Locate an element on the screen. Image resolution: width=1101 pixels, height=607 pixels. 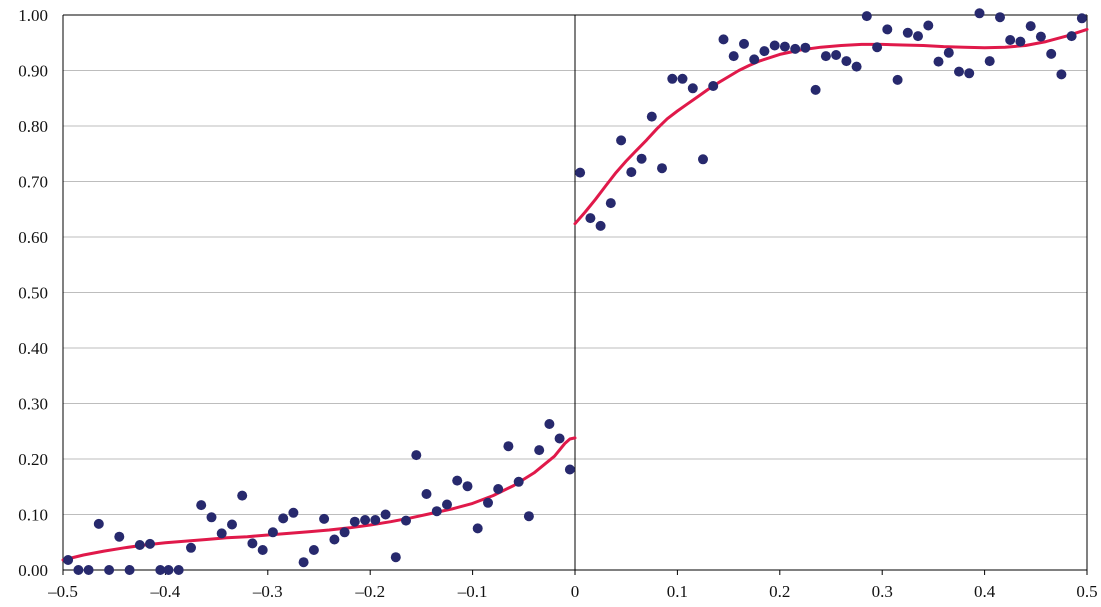
y-tick-label: 0.10 is located at coordinates (33, 515).